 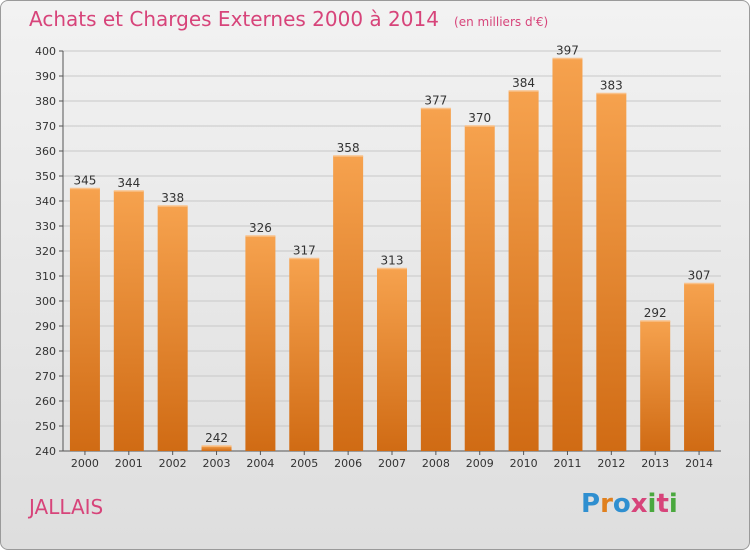 I want to click on data-label-2006: 358, so click(x=348, y=148).